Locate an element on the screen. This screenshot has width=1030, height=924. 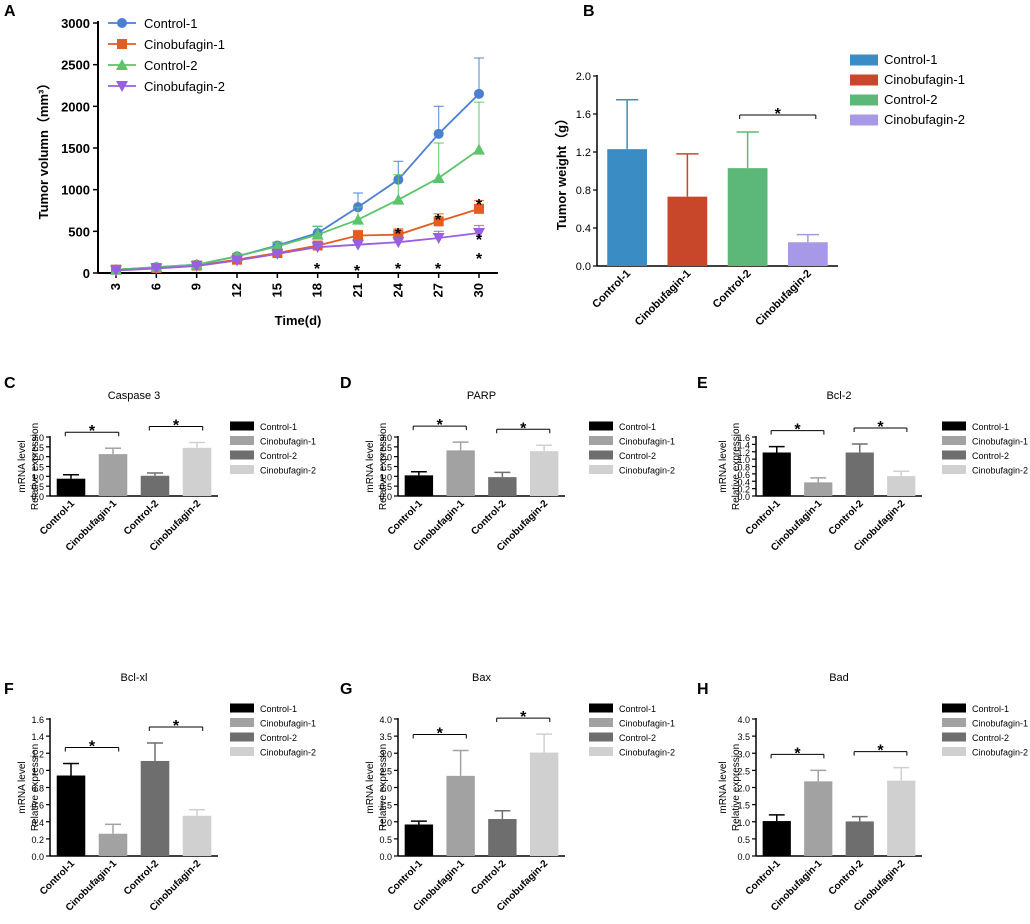
y-tick-label: 1.4 is located at coordinates (37, 737).